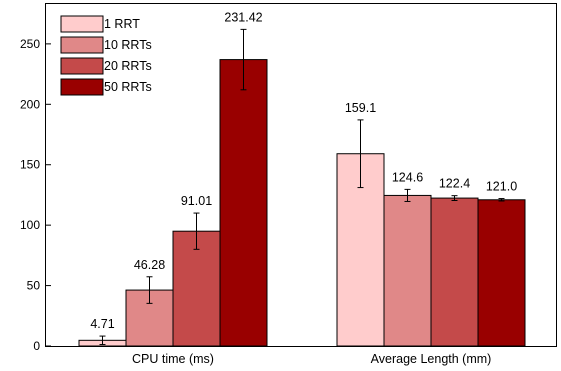 This screenshot has height=371, width=561. Describe the element at coordinates (454, 184) in the screenshot. I see `data-label: 122.4` at that location.